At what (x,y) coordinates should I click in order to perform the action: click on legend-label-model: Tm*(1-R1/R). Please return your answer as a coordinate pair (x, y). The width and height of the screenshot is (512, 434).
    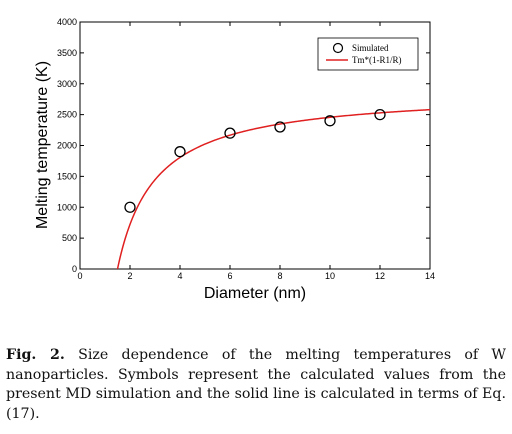
    Looking at the image, I should click on (377, 60).